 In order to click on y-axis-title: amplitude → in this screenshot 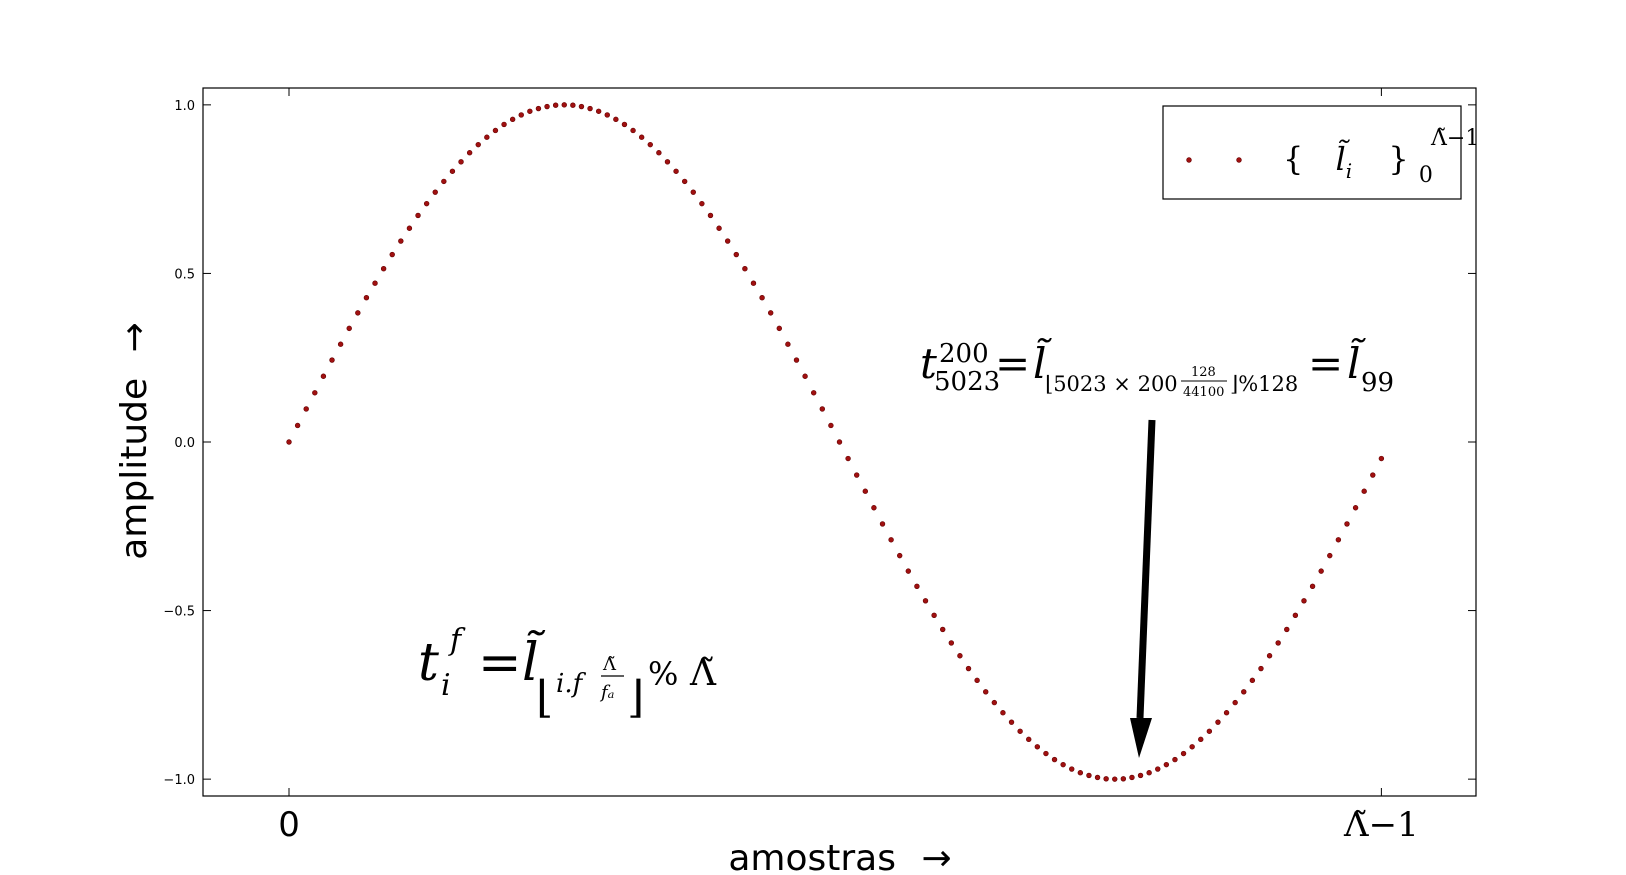, I will do `click(134, 441)`.